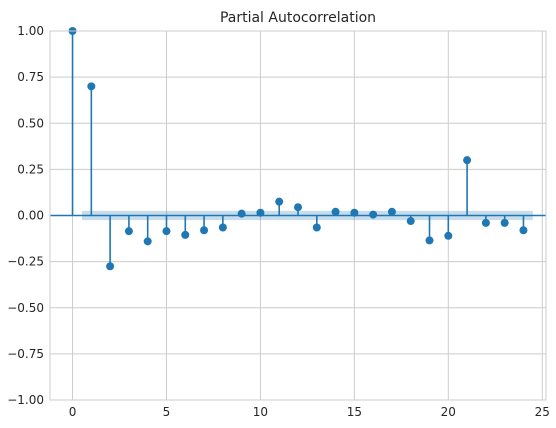 The width and height of the screenshot is (556, 428). What do you see at coordinates (309, 412) in the screenshot?
I see `x-tick-labels: 0 5 10 15 20 25` at bounding box center [309, 412].